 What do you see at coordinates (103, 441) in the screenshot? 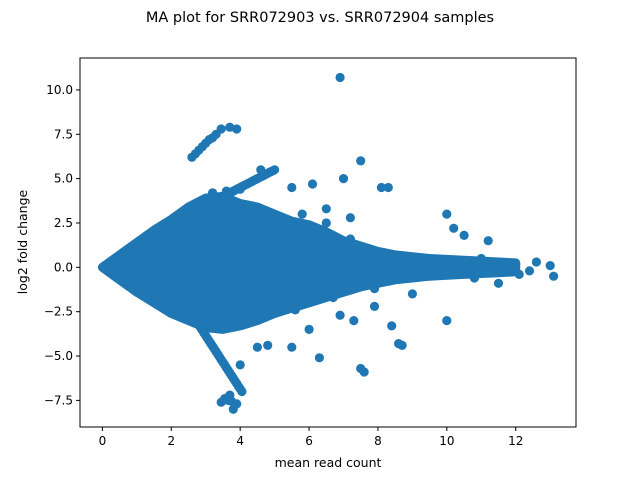
I see `x-tick-label: 0` at bounding box center [103, 441].